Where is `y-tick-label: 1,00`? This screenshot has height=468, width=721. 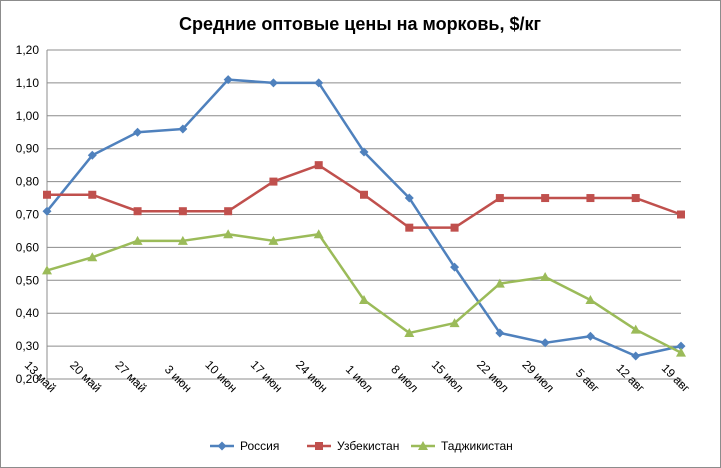
y-tick-label: 1,00 is located at coordinates (28, 116).